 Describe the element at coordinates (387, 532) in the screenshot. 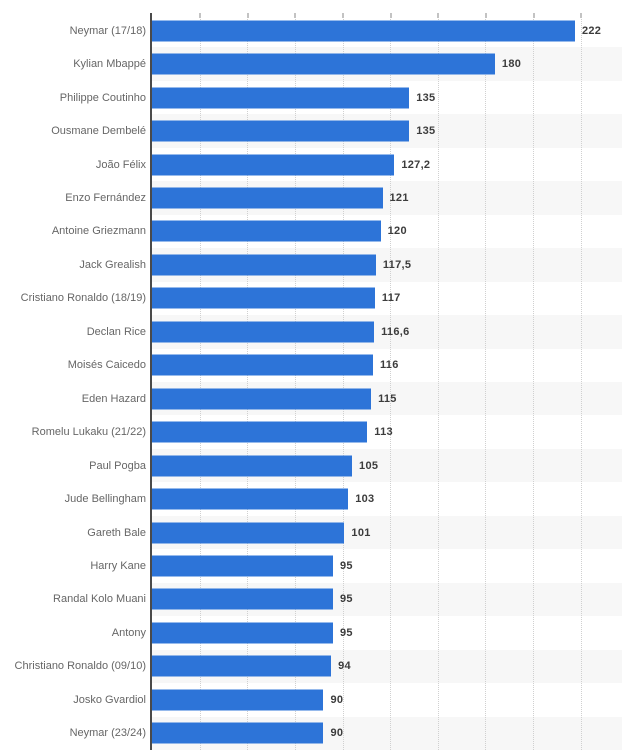

I see `plot-cell: 101` at that location.